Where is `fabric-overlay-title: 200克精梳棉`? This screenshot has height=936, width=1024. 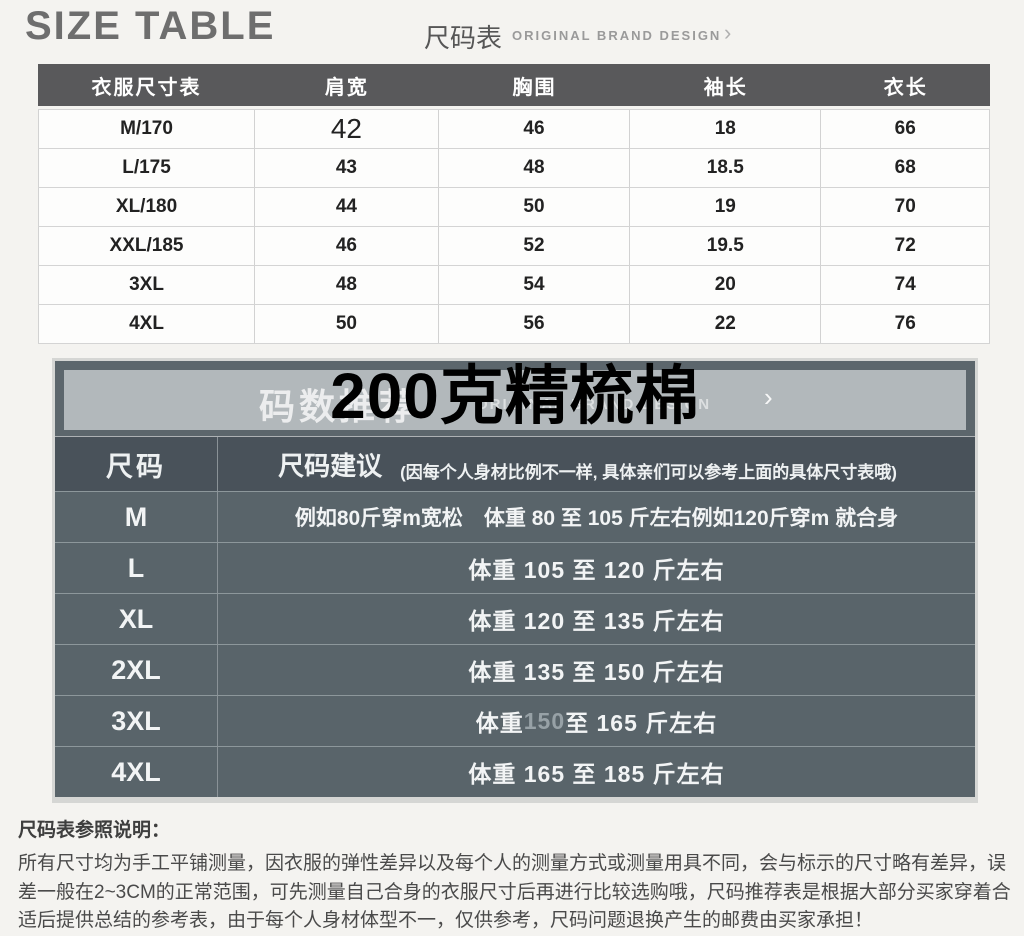 fabric-overlay-title: 200克精梳棉 is located at coordinates (515, 396).